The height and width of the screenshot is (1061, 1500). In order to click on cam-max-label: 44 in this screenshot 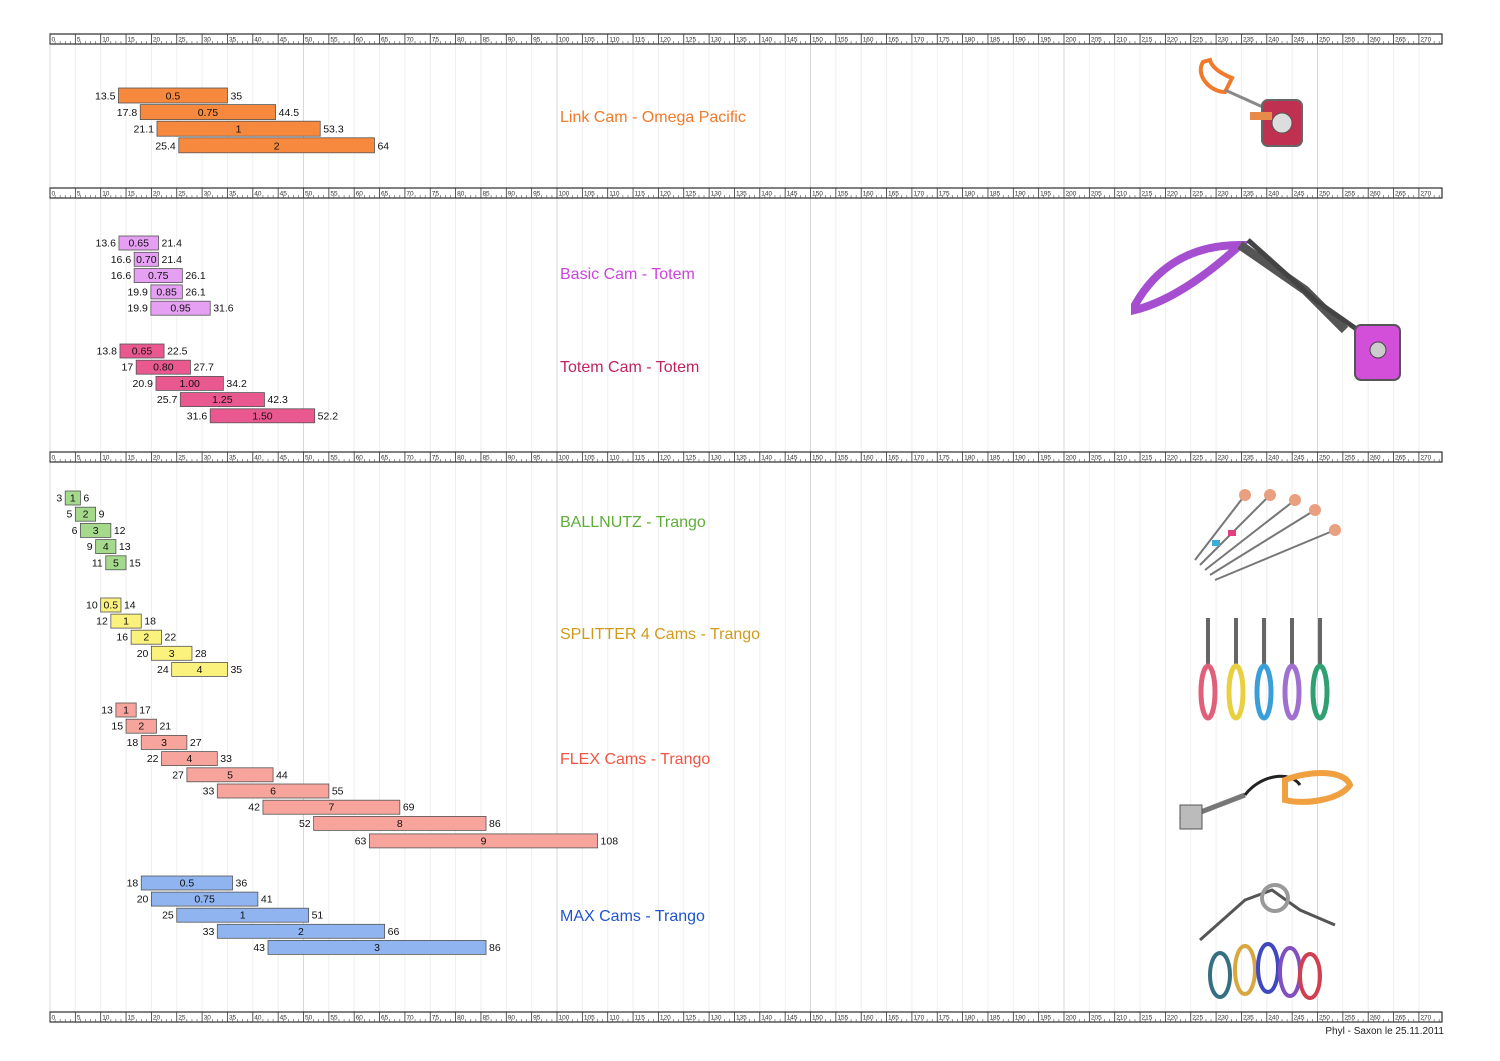, I will do `click(282, 775)`.